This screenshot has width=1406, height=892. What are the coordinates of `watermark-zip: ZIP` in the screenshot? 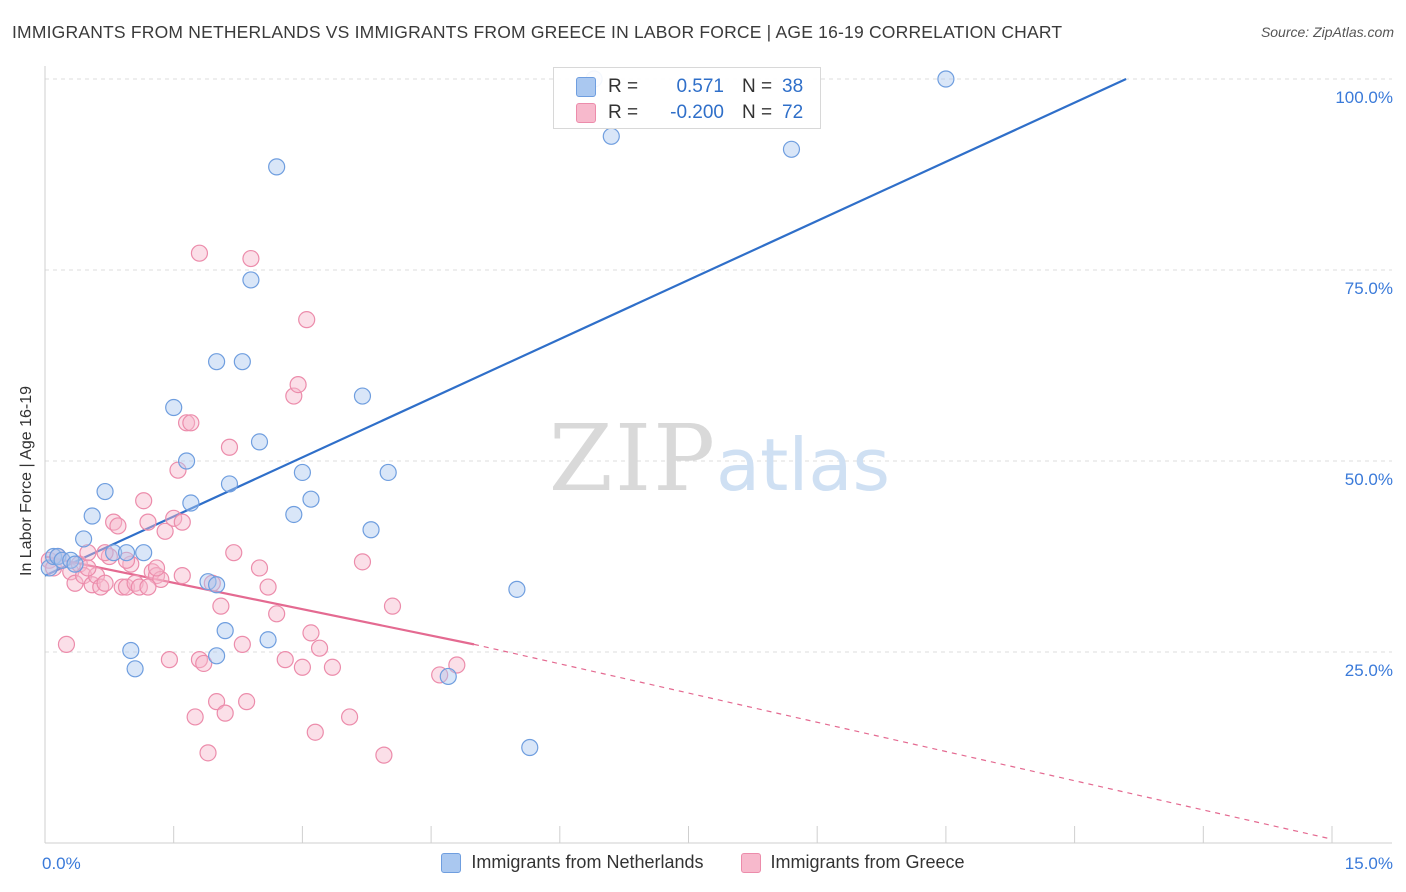 It's located at (633, 458).